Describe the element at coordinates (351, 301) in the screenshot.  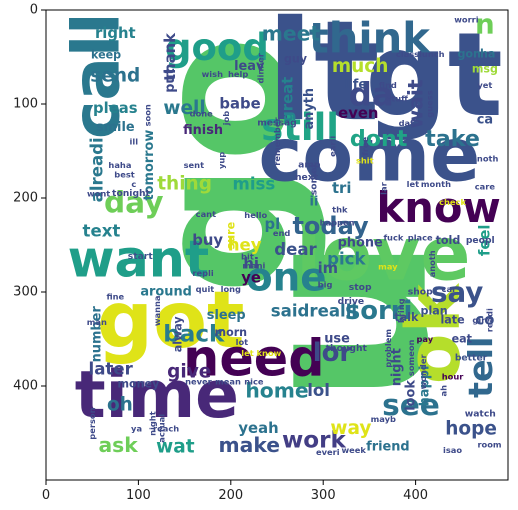
I see `word-109: drive` at that location.